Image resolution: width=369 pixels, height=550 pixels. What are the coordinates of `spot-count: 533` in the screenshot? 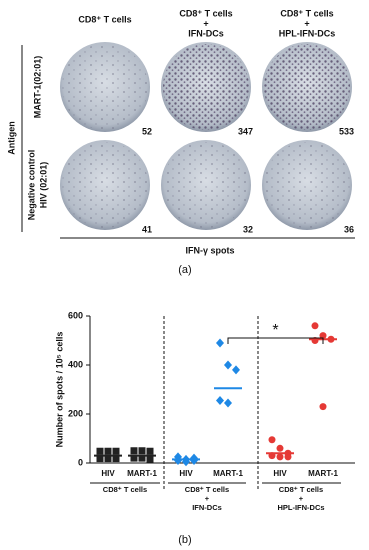 It's located at (346, 131).